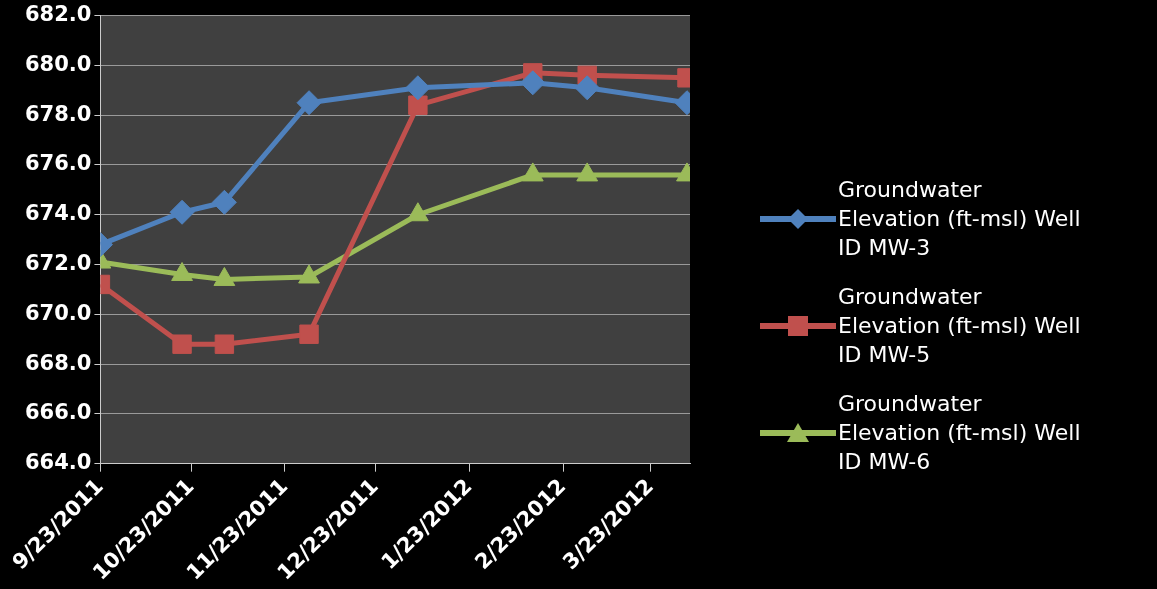  I want to click on y-tick-label: 680.0, so click(58, 63).